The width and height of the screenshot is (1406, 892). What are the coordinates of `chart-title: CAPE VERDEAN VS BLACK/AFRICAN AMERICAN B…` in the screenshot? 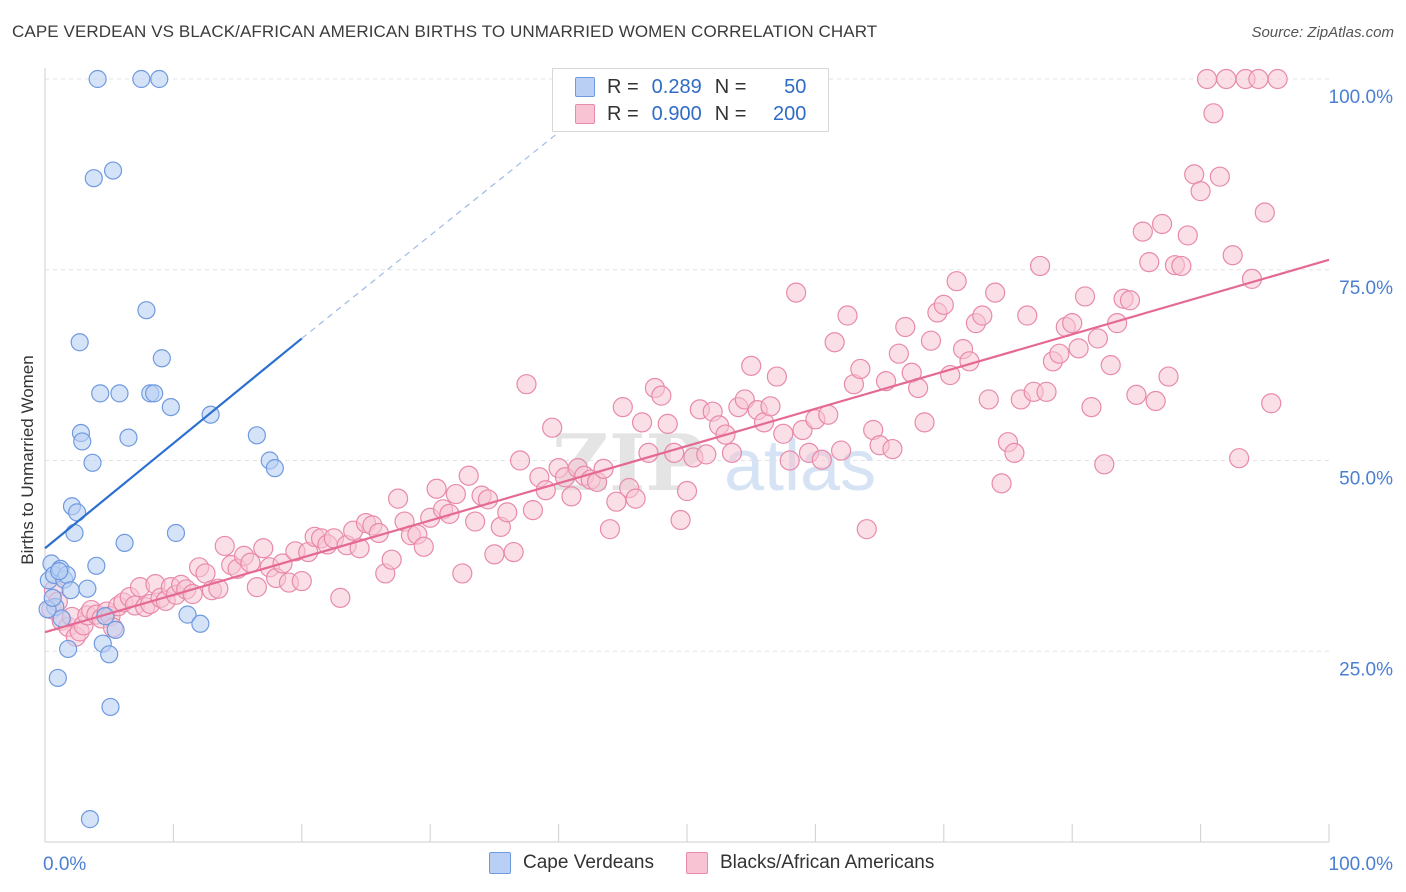 It's located at (445, 31).